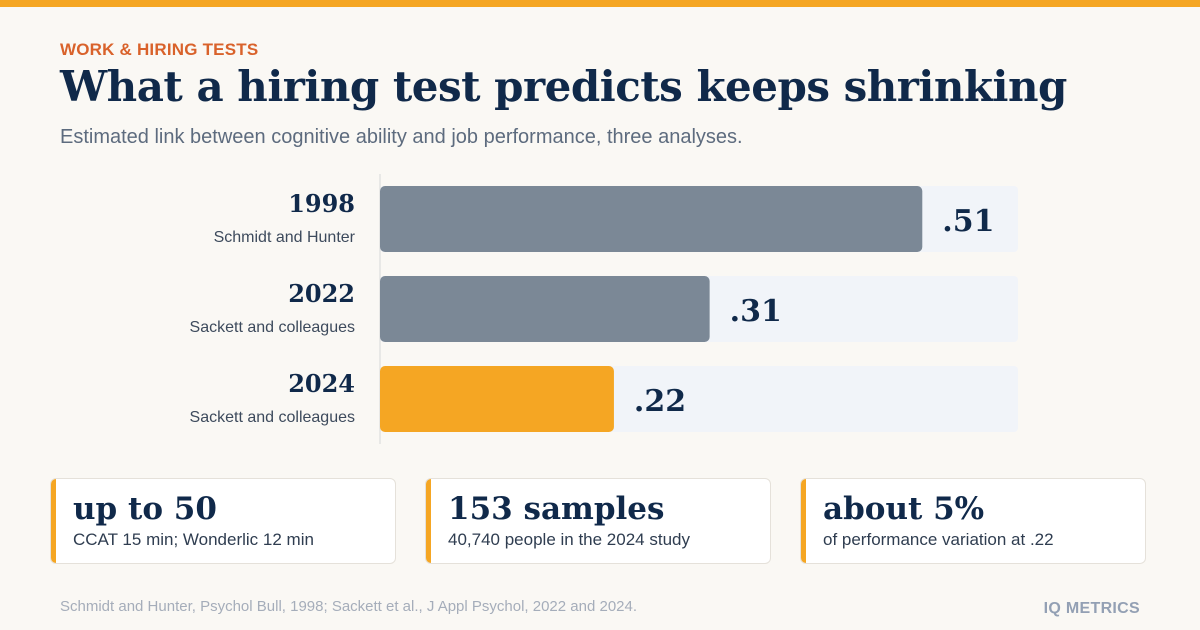 The image size is (1200, 630). What do you see at coordinates (651, 219) in the screenshot?
I see `bar-1998` at bounding box center [651, 219].